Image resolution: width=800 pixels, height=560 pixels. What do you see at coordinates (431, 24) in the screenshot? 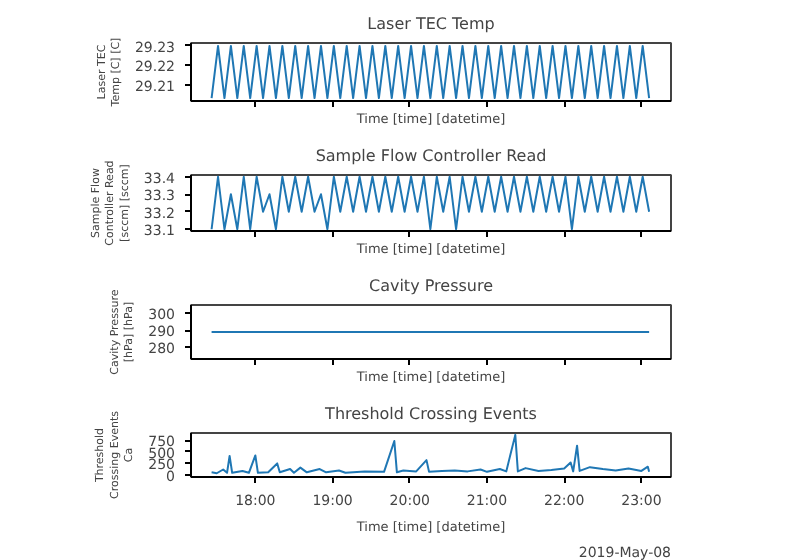
I see `chart-title: Laser TEC Temp` at bounding box center [431, 24].